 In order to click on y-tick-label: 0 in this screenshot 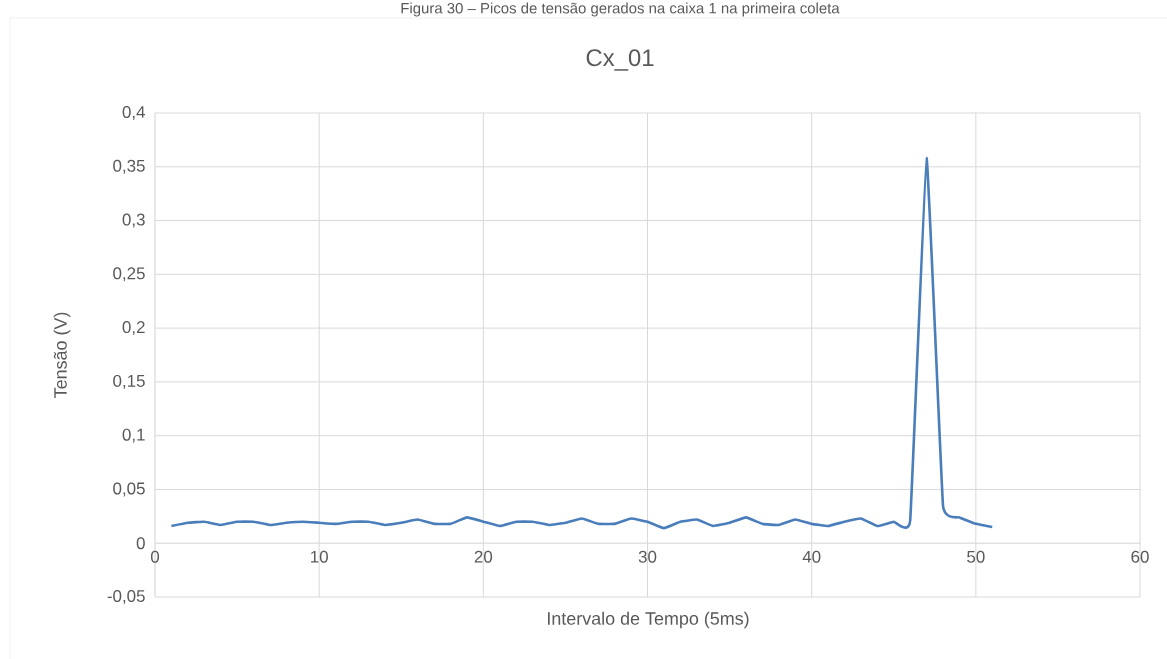, I will do `click(140, 543)`.